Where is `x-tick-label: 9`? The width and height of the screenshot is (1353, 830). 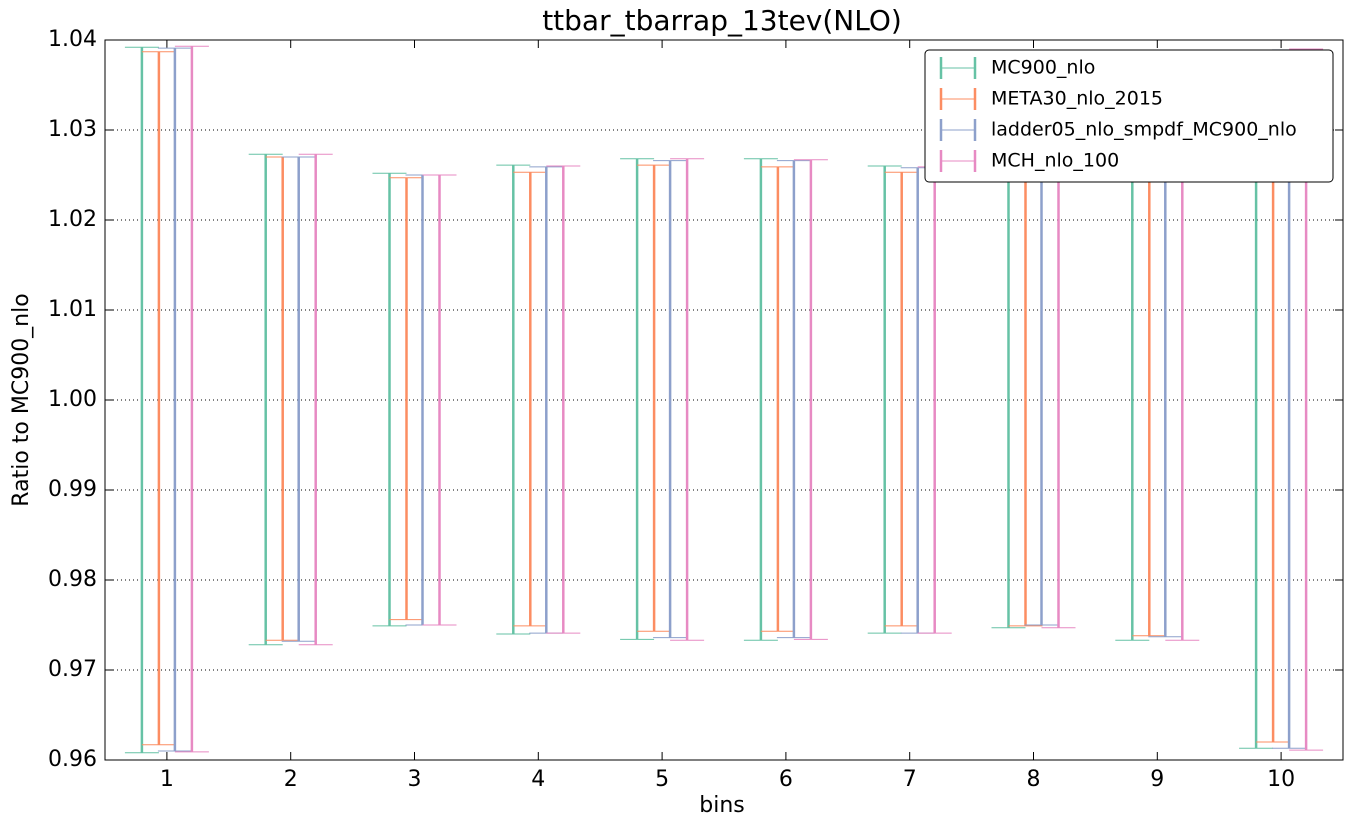
x-tick-label: 9 is located at coordinates (1157, 779).